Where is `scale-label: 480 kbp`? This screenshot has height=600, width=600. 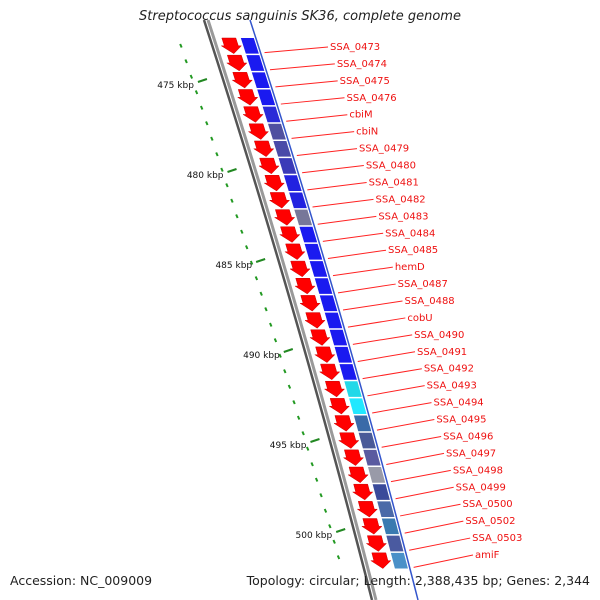
scale-label: 480 kbp is located at coordinates (205, 176).